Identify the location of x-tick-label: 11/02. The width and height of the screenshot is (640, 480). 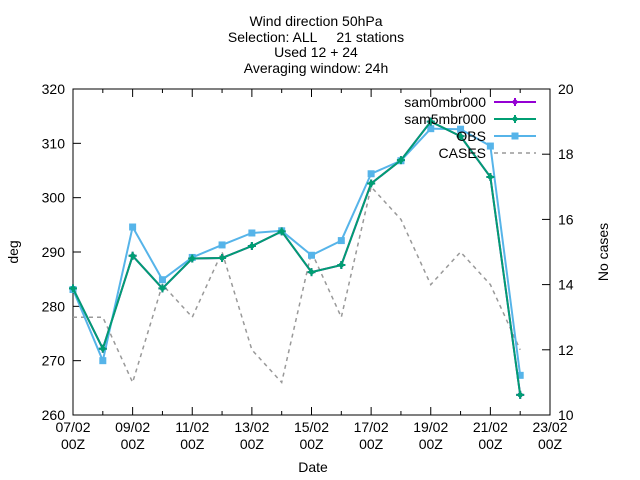
(192, 427).